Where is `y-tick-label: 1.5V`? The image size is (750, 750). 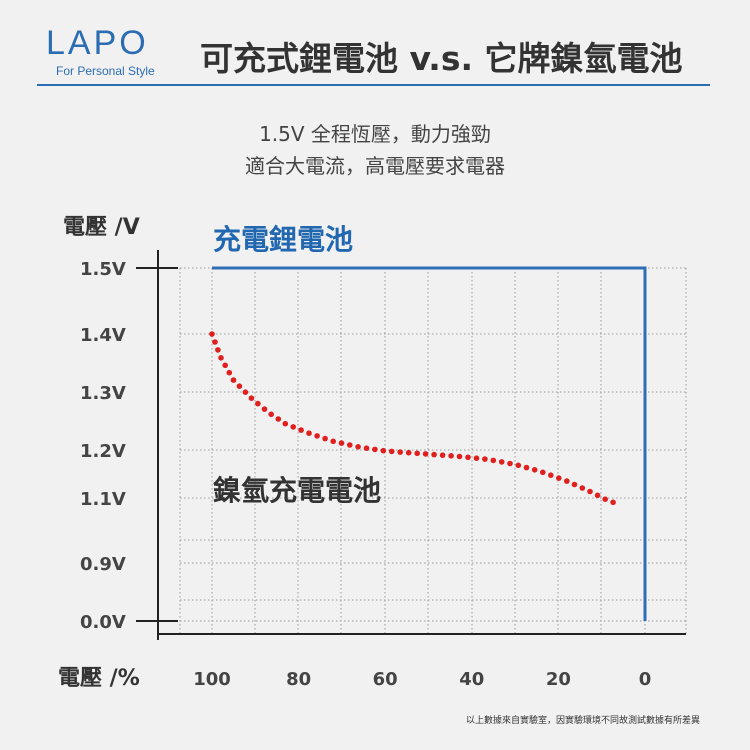
y-tick-label: 1.5V is located at coordinates (103, 269).